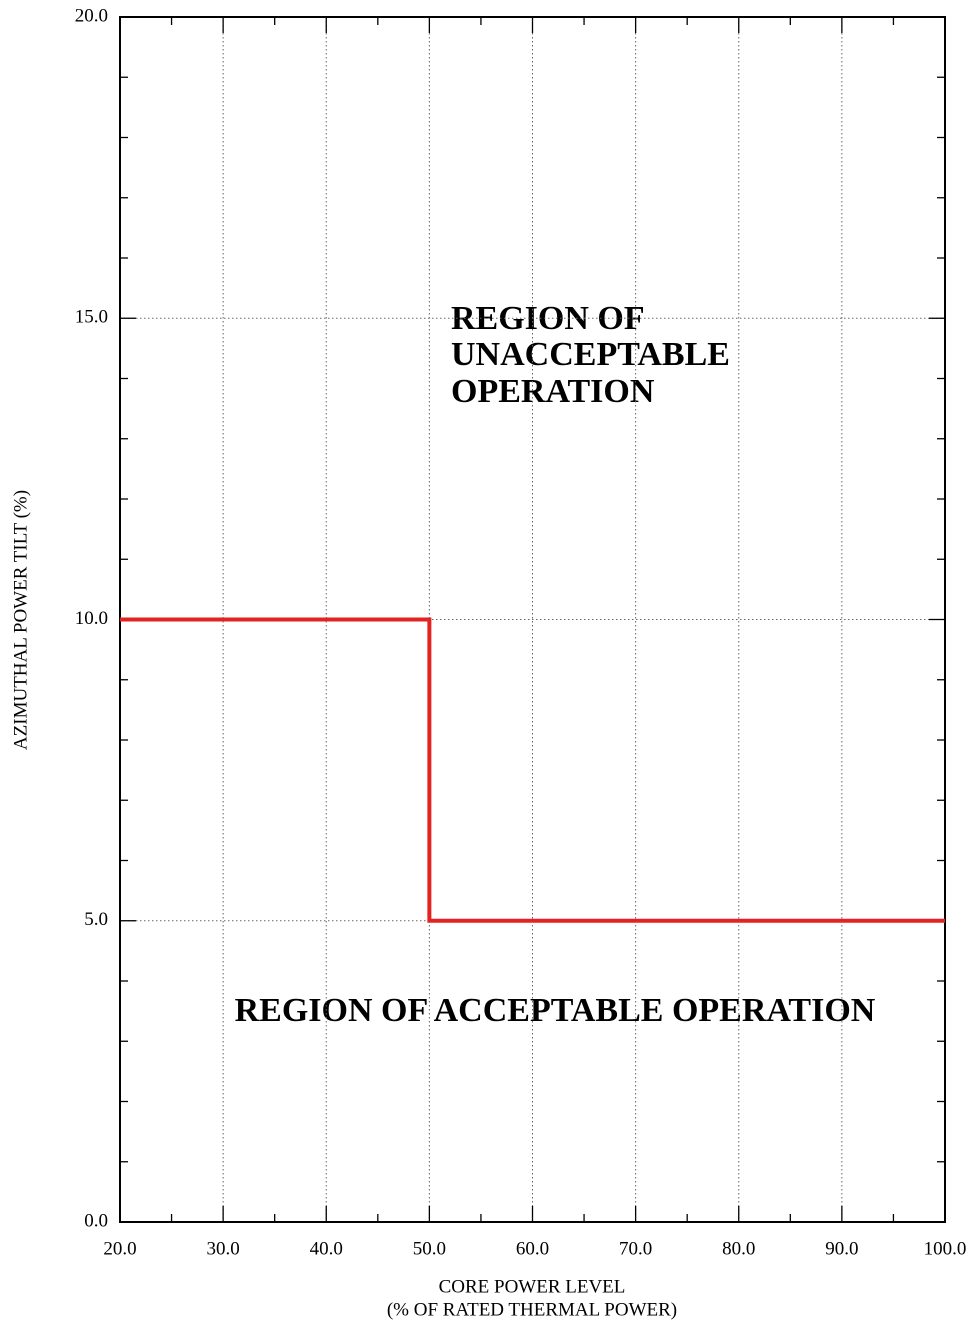  I want to click on x-tick-label: 90.0, so click(841, 1248).